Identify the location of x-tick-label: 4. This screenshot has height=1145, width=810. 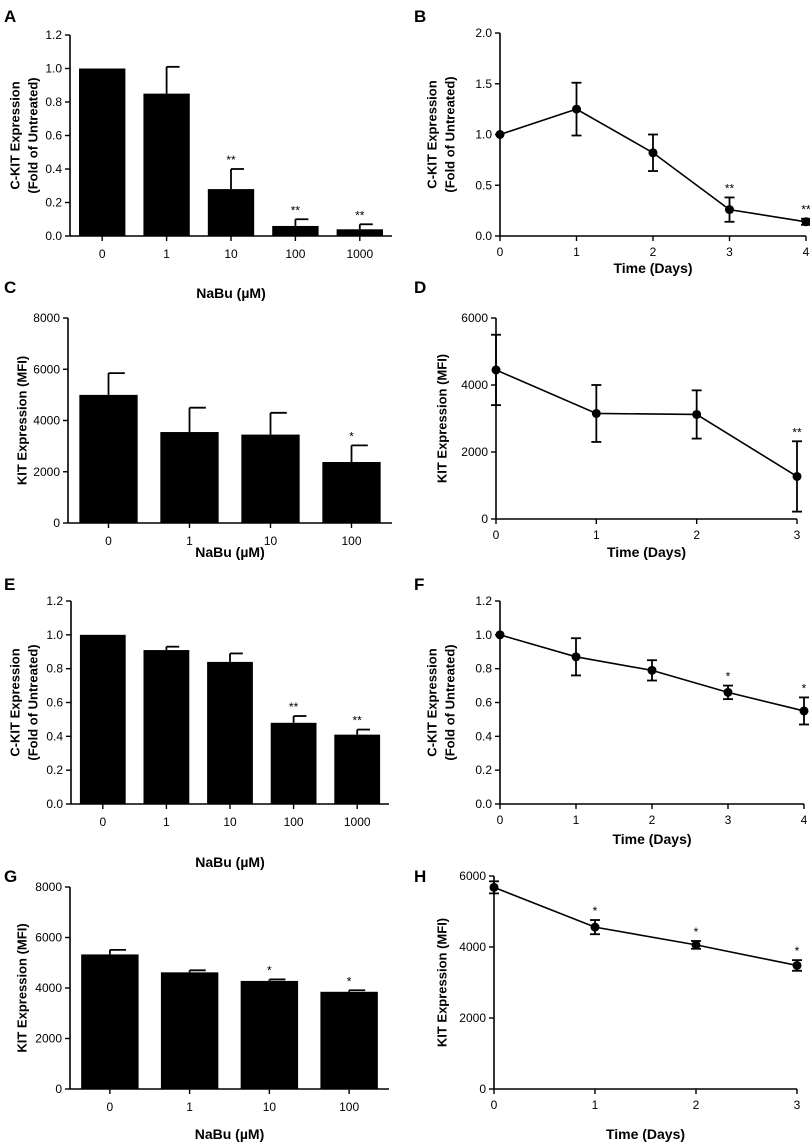
(806, 252).